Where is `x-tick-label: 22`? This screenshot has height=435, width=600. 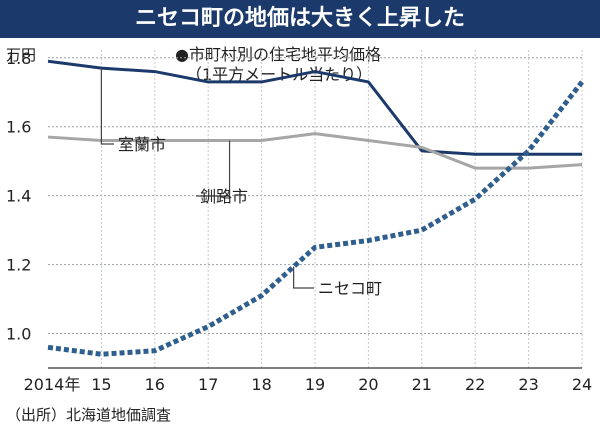
x-tick-label: 22 is located at coordinates (475, 384).